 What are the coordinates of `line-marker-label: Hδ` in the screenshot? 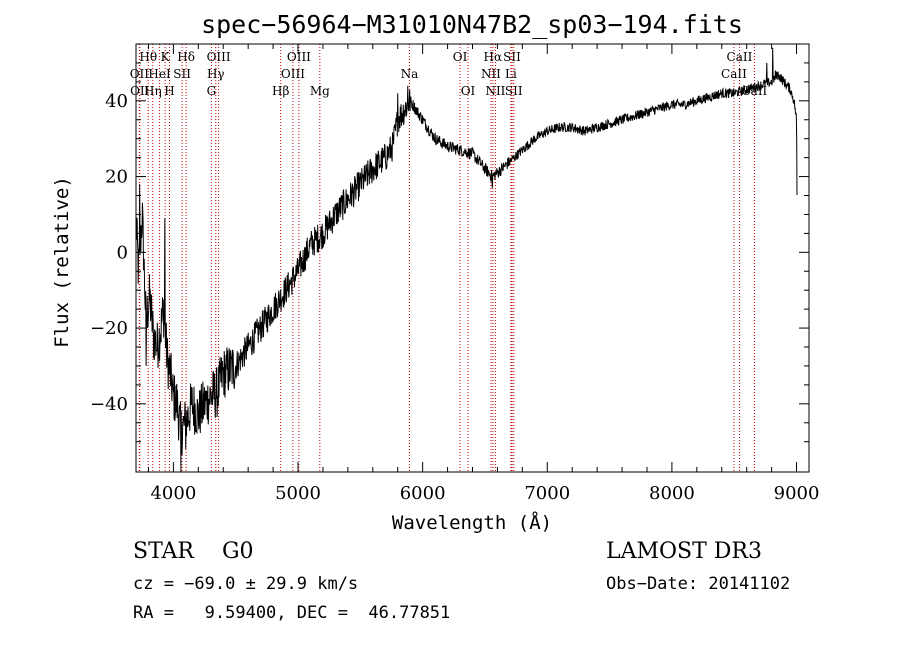 It's located at (186, 57).